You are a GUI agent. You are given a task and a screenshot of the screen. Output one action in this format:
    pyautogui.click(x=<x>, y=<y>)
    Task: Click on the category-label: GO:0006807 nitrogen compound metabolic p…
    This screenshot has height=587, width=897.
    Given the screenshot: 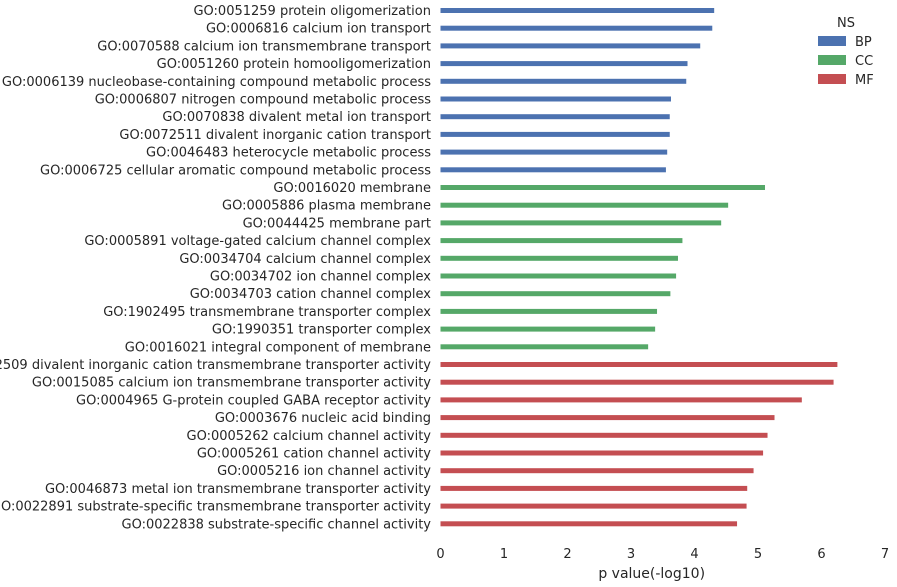 What is the action you would take?
    pyautogui.click(x=263, y=100)
    